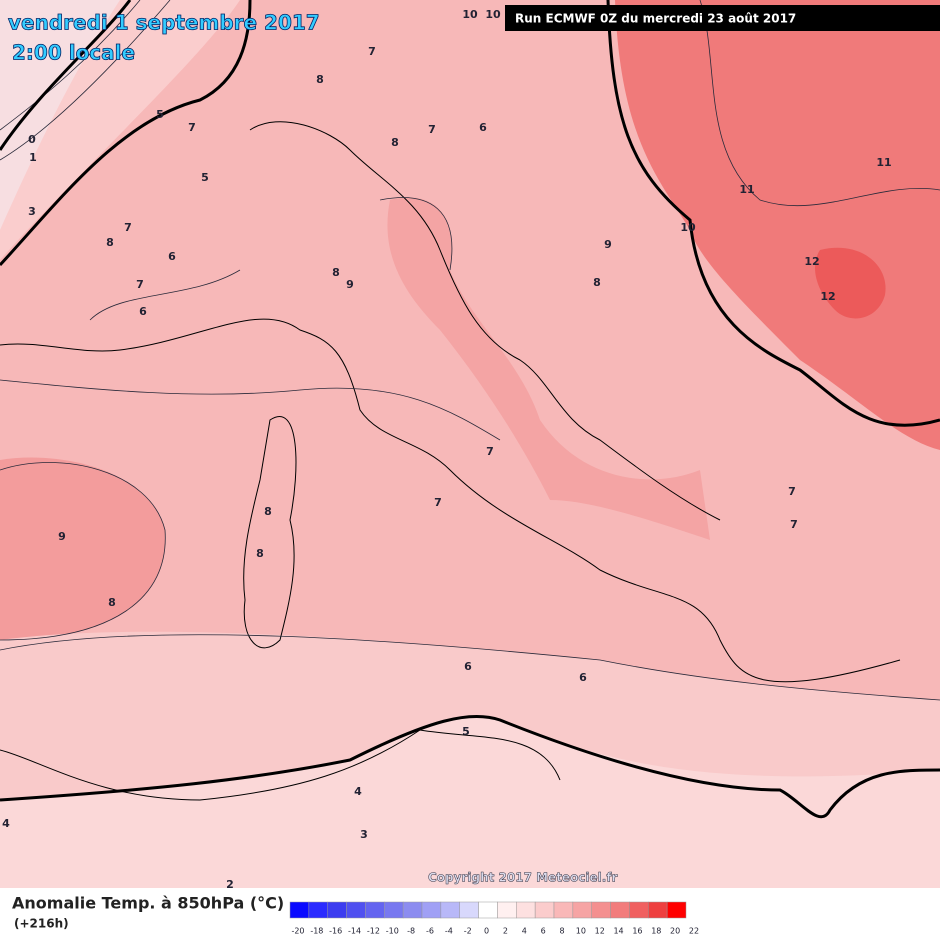 This screenshot has height=944, width=940. Describe the element at coordinates (373, 931) in the screenshot. I see `legend-tick-label: -12` at that location.